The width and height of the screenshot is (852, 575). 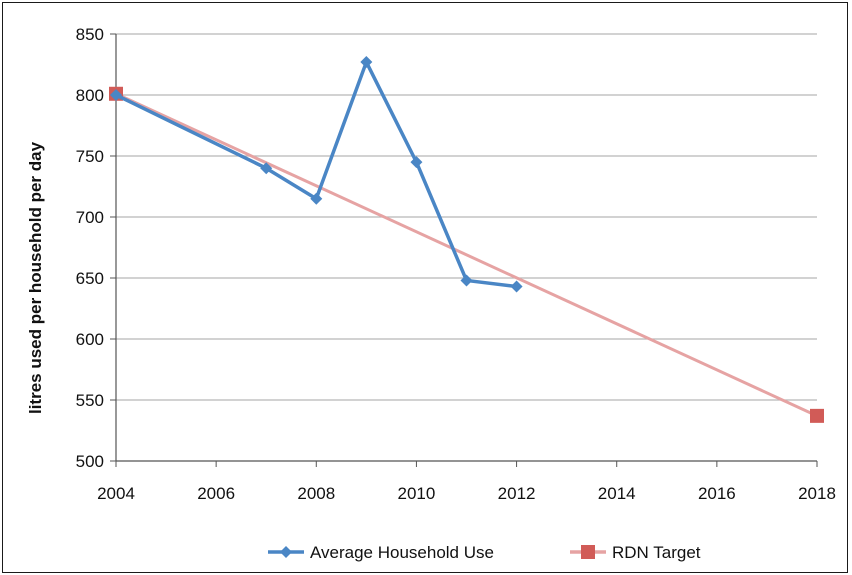 I want to click on x-tick-label-2016: 2016, so click(x=717, y=493).